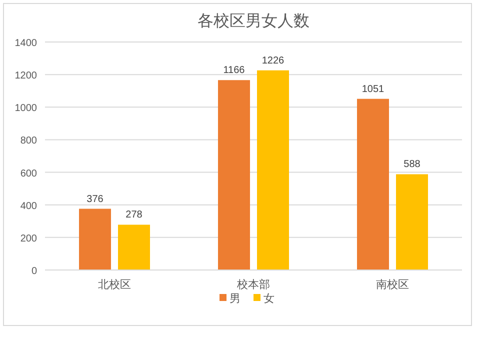 This screenshot has width=477, height=342. Describe the element at coordinates (29, 238) in the screenshot. I see `y-tick-label: 200` at that location.